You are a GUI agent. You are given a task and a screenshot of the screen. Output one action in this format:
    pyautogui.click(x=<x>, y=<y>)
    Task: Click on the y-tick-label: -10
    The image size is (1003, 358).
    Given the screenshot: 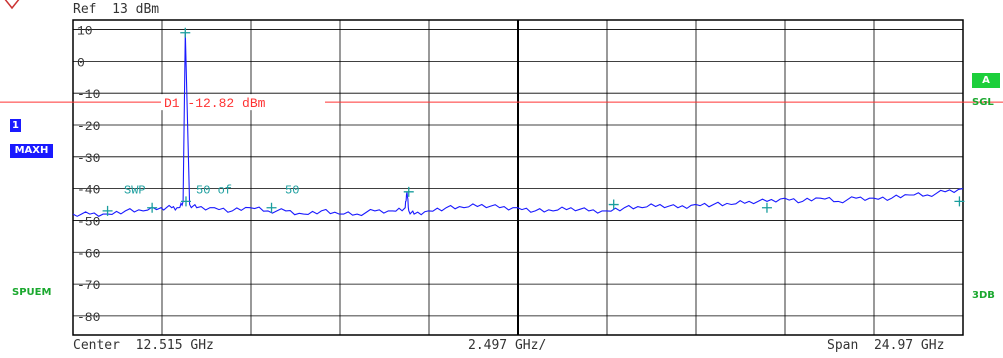 What is the action you would take?
    pyautogui.click(x=88, y=94)
    